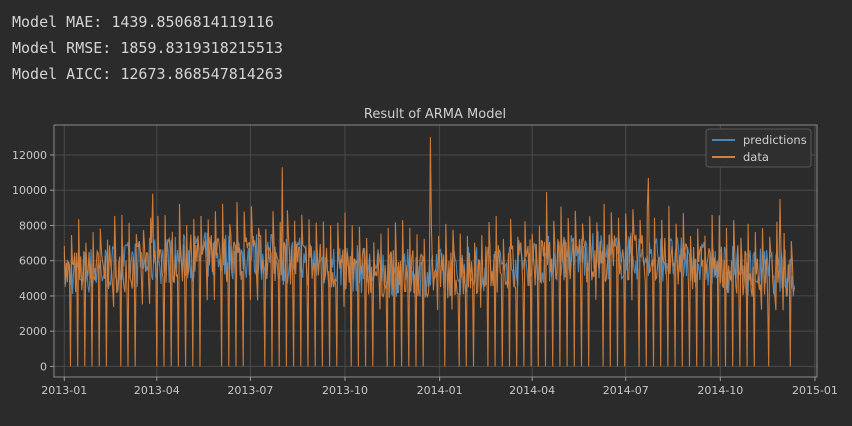 The height and width of the screenshot is (426, 852). What do you see at coordinates (33, 225) in the screenshot?
I see `y-tick-label: 8000` at bounding box center [33, 225].